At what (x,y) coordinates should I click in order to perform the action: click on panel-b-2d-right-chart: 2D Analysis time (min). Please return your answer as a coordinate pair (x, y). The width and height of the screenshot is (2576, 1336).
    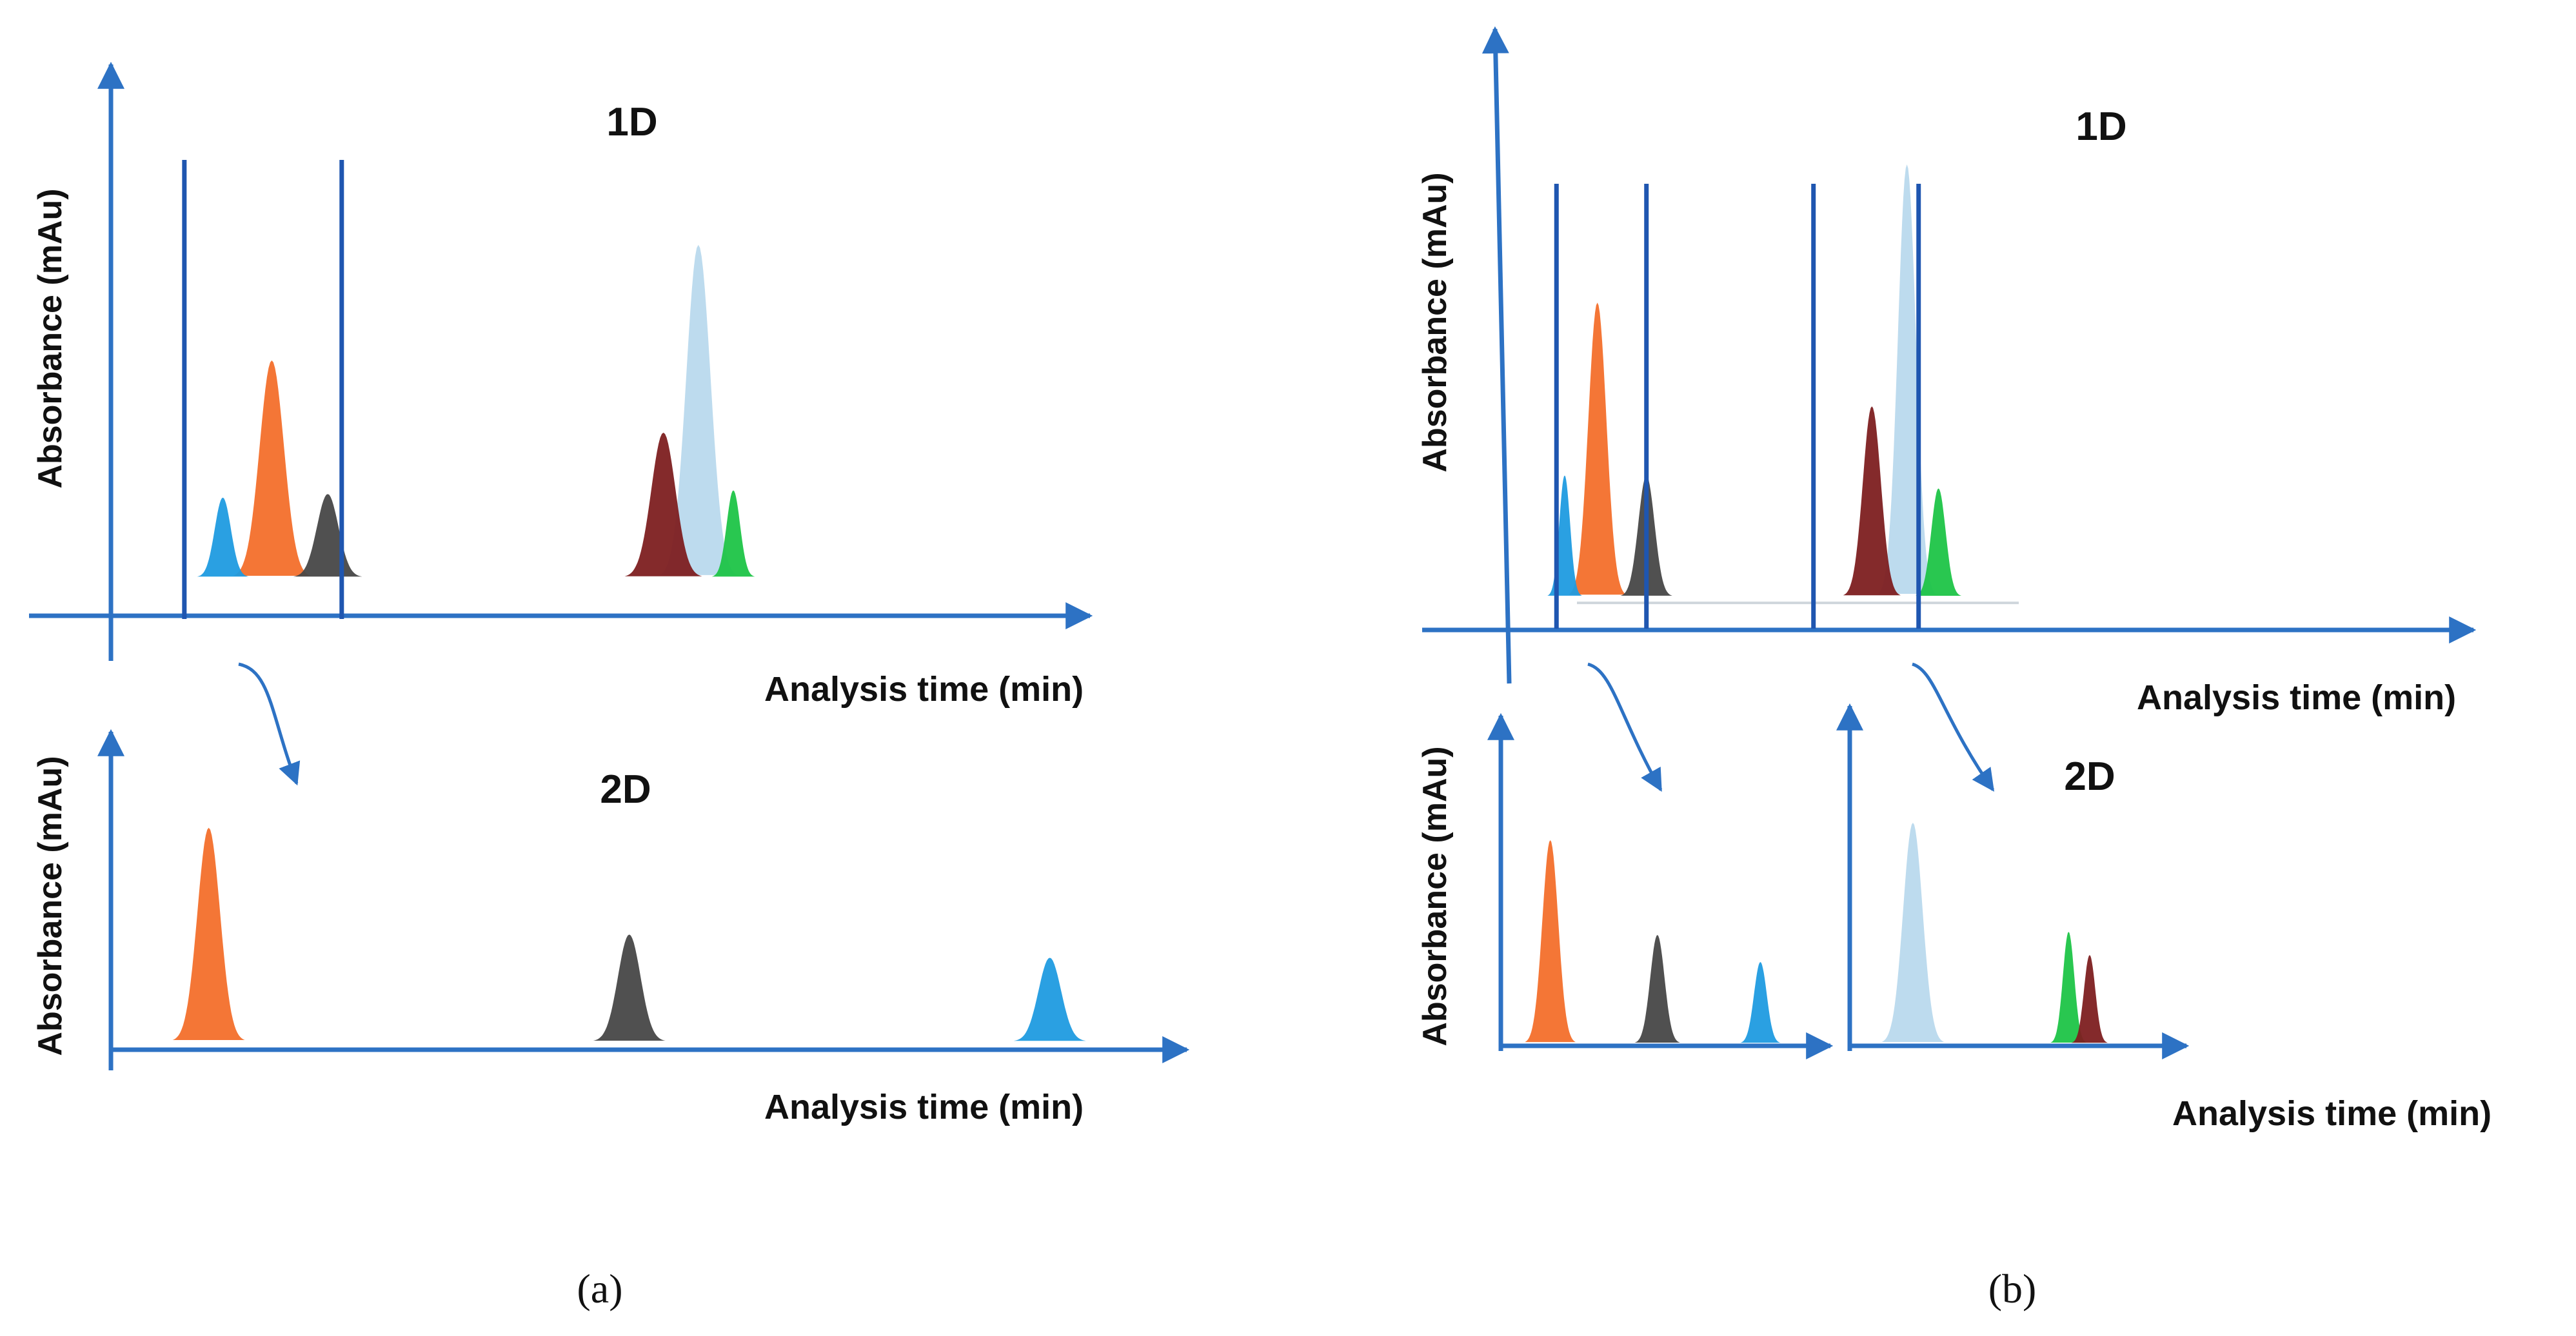
    Looking at the image, I should click on (2164, 918).